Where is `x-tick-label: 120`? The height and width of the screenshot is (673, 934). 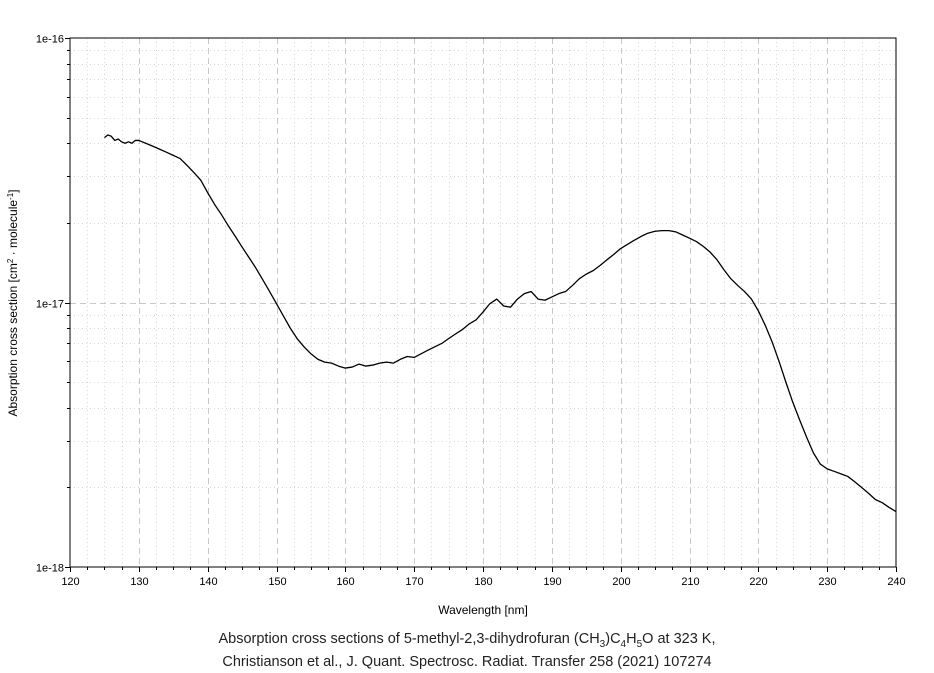 x-tick-label: 120 is located at coordinates (70, 582).